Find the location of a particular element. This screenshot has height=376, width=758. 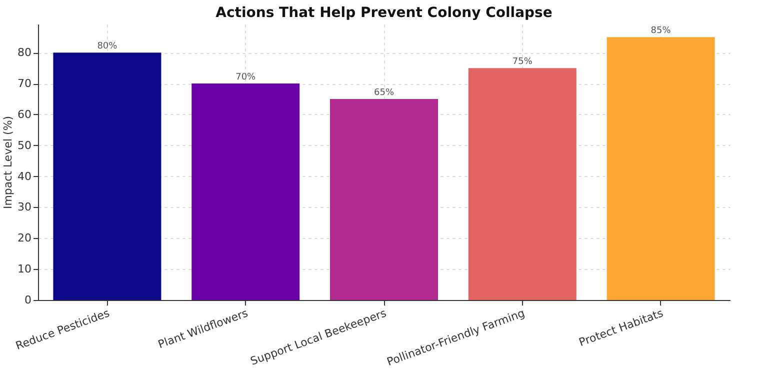

y-tick-label: 0 is located at coordinates (28, 300).